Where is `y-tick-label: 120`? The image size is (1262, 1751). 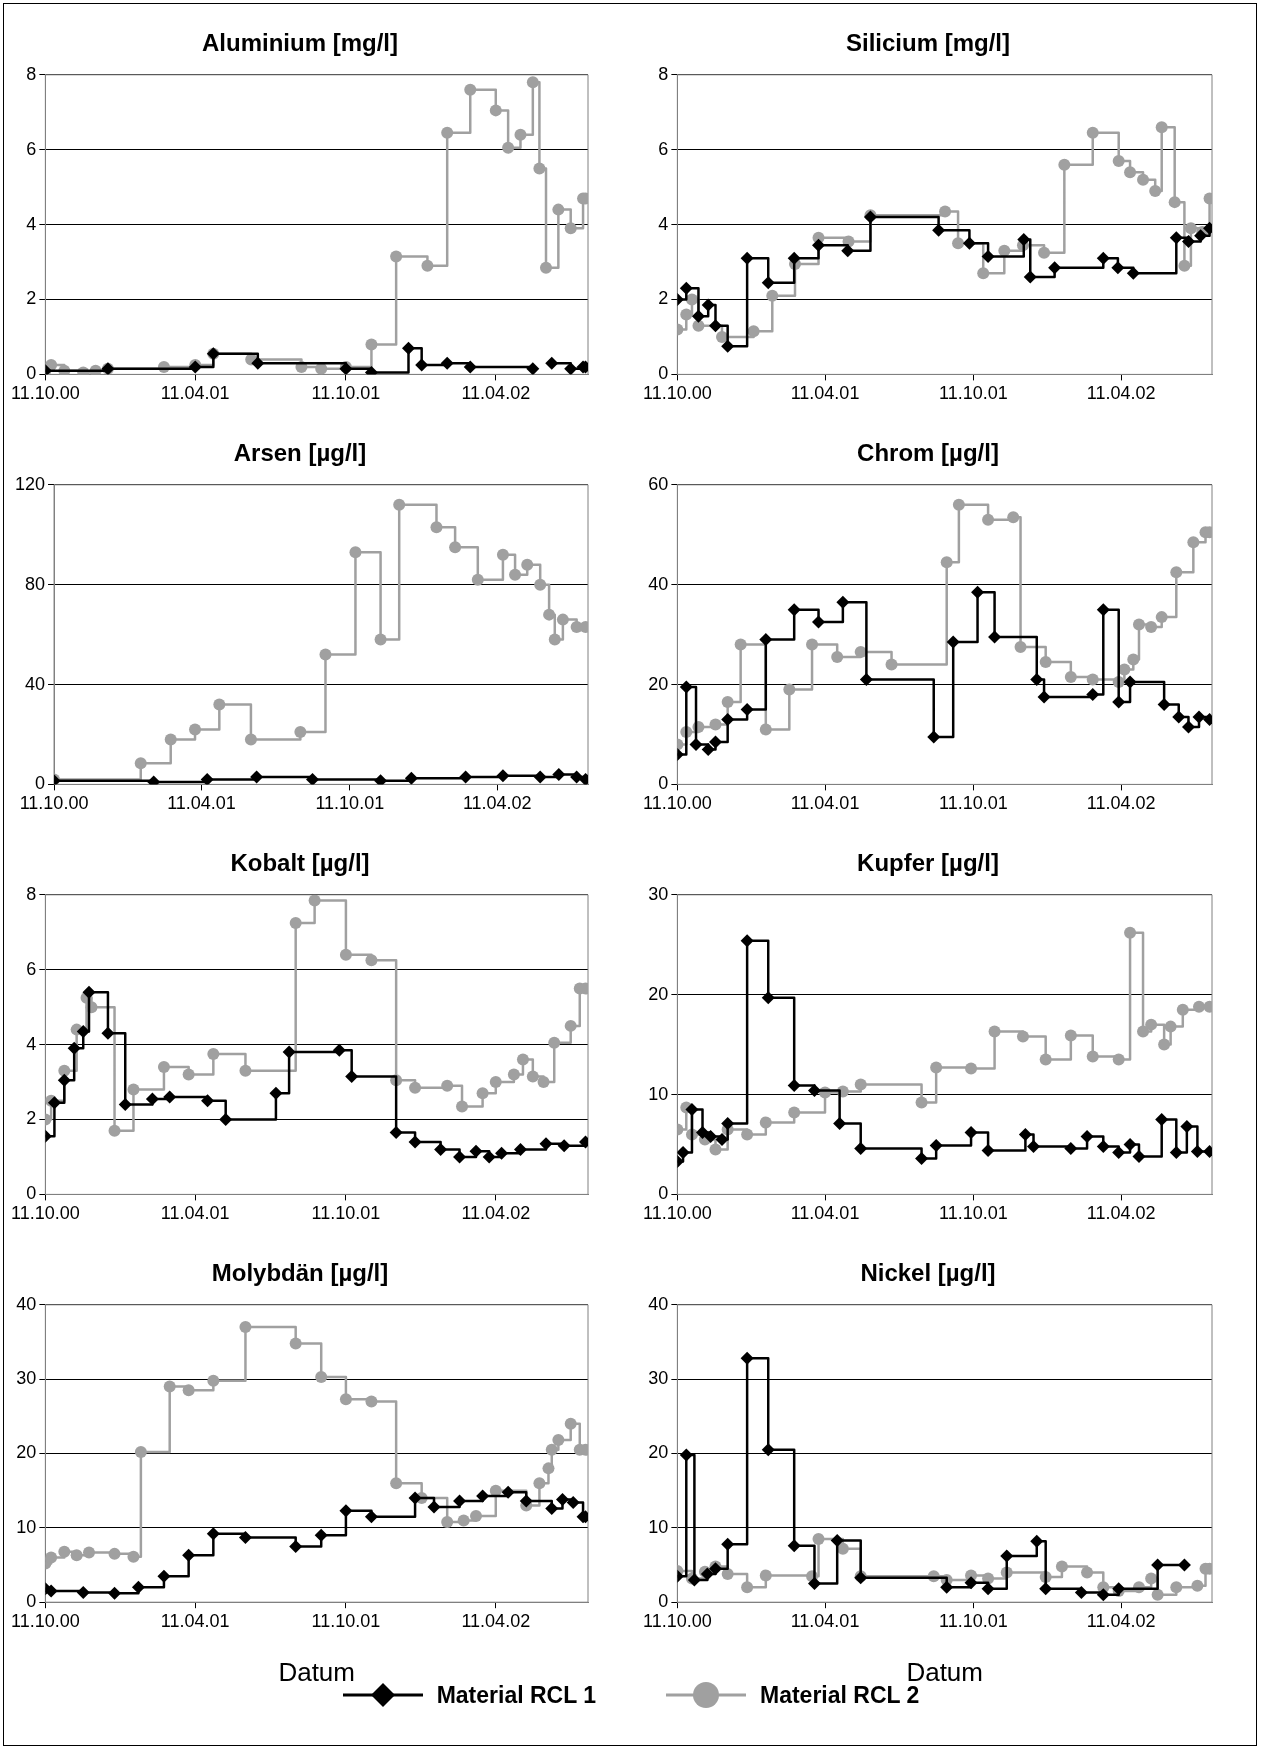
y-tick-label: 120 is located at coordinates (30, 483).